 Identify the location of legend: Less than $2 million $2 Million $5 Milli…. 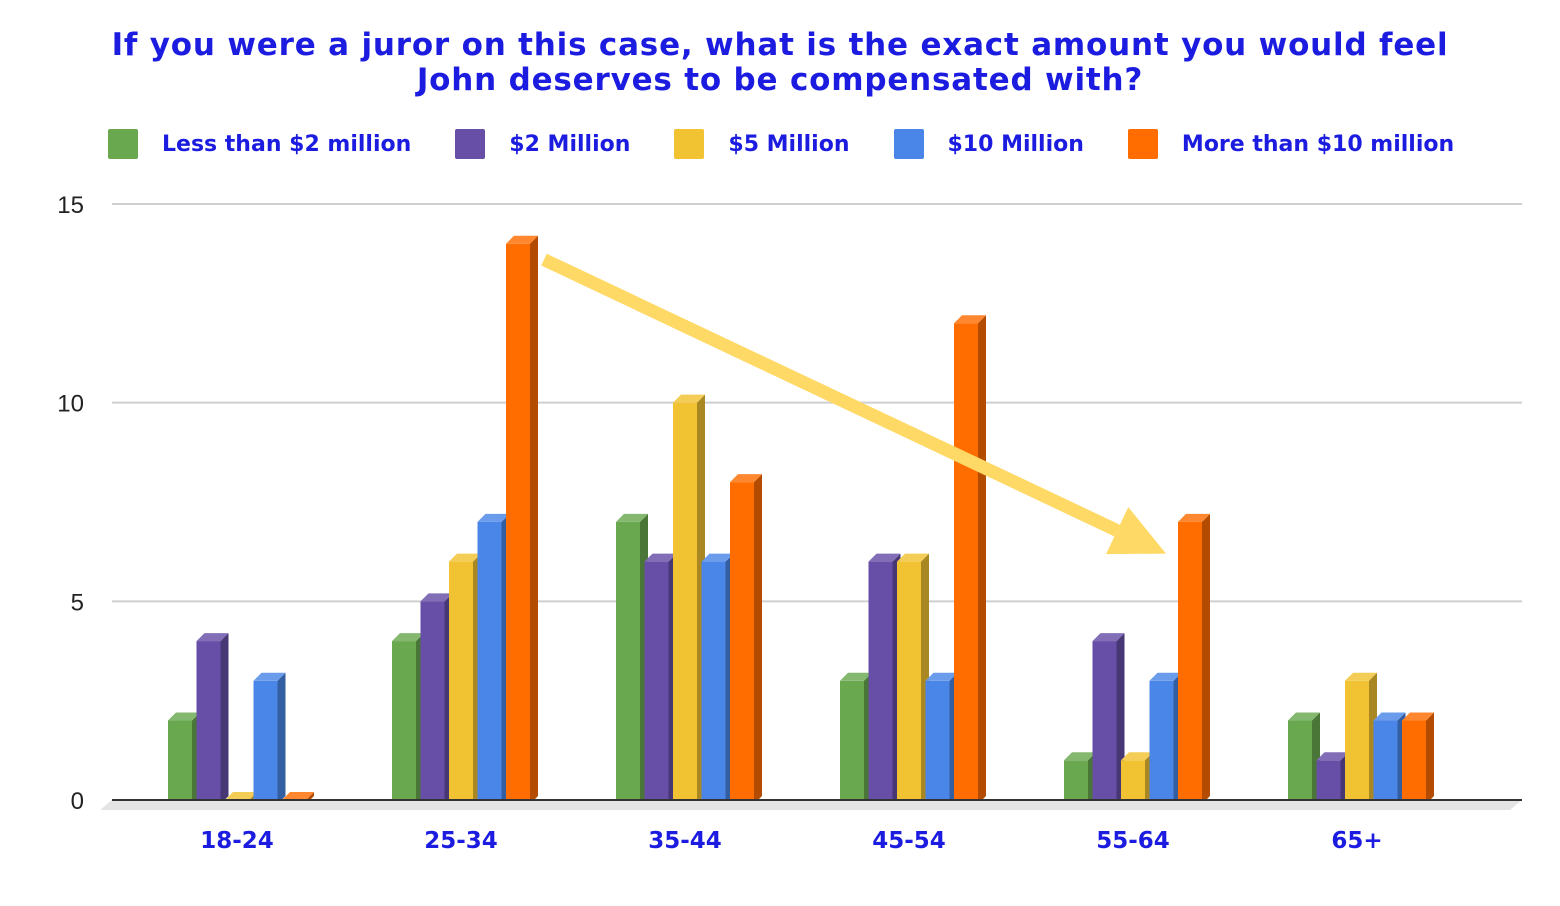
(803, 144).